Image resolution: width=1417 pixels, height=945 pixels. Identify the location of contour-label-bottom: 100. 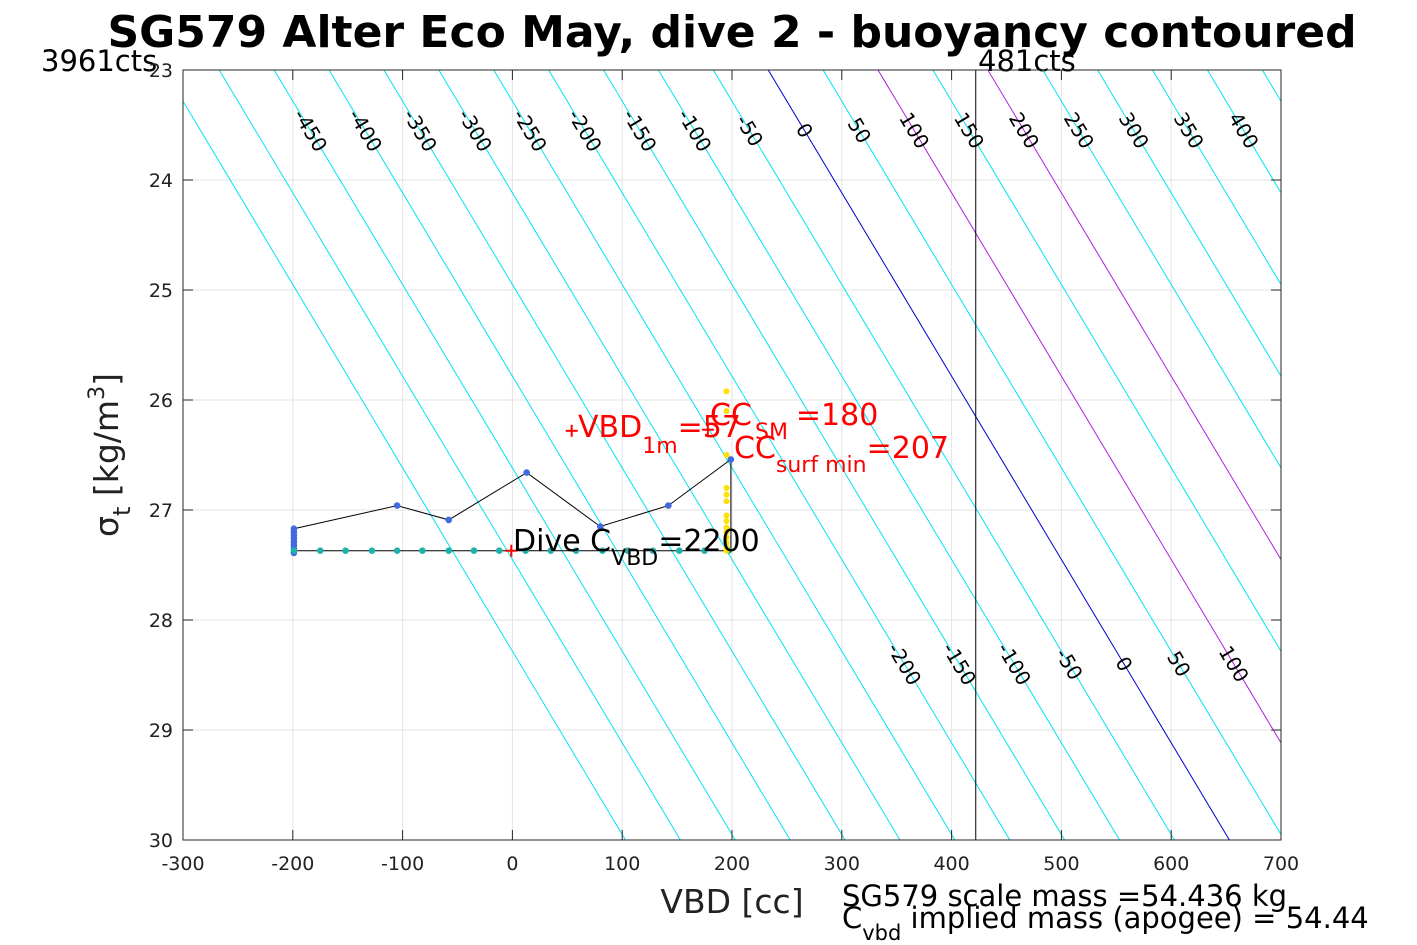
(1234, 663).